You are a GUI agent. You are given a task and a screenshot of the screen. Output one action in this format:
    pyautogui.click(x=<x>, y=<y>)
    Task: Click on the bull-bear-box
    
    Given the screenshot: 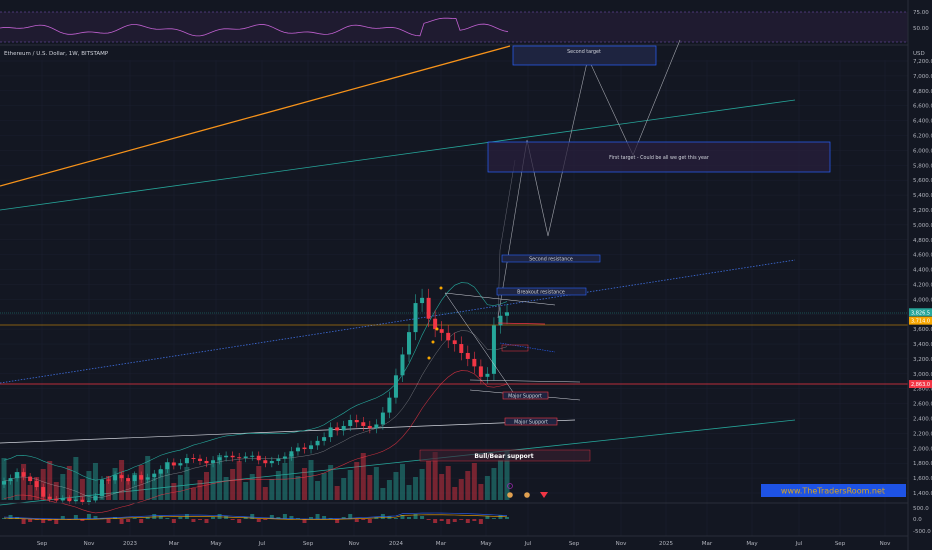 What is the action you would take?
    pyautogui.click(x=505, y=455)
    